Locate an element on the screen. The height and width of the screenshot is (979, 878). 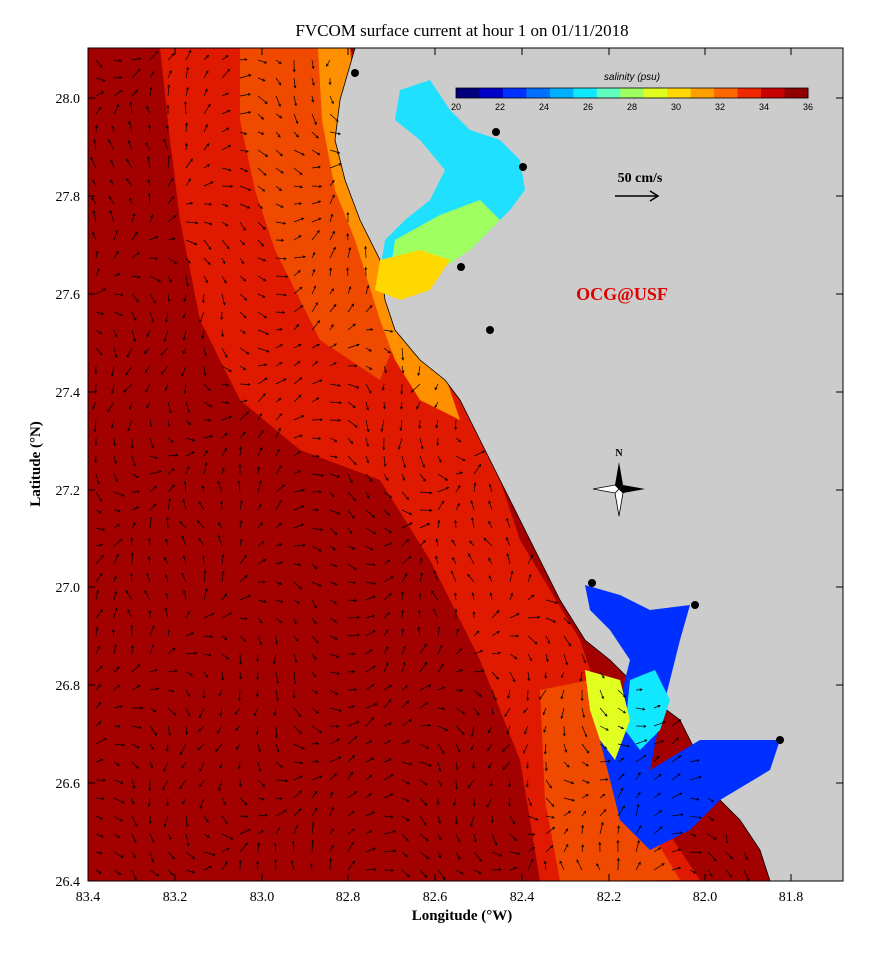
x-tick-label: 82.2 is located at coordinates (609, 897).